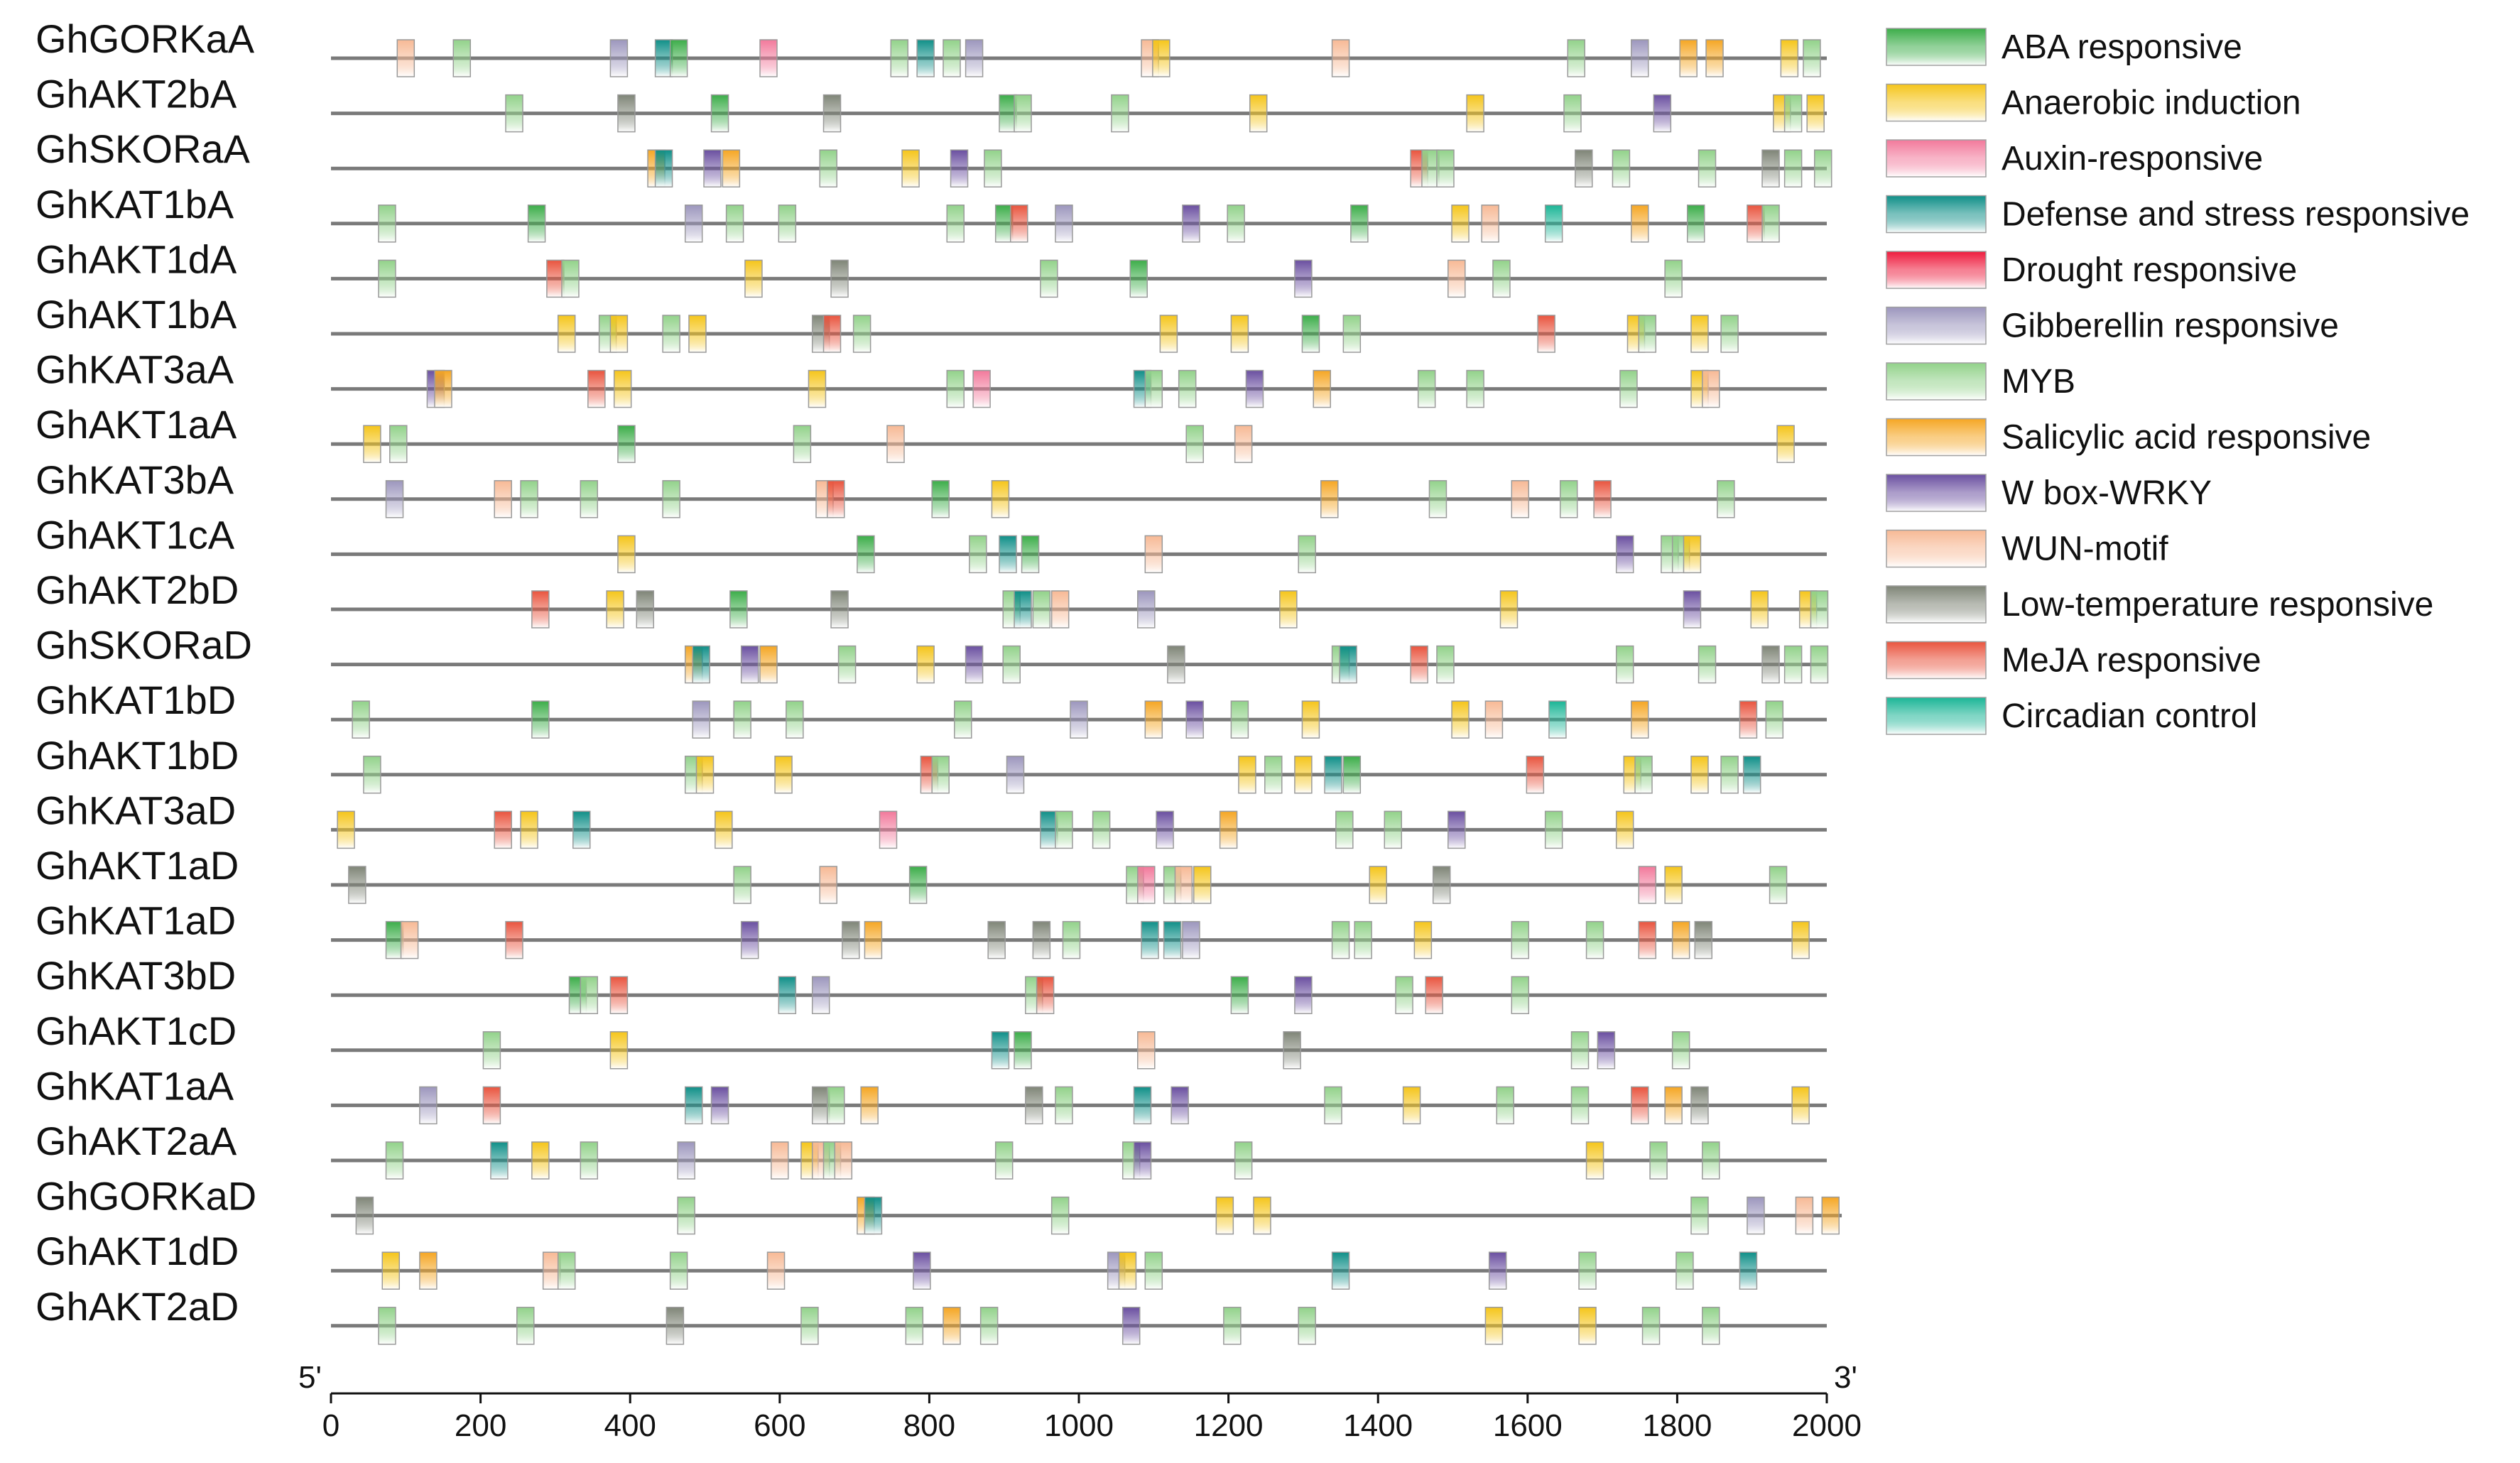 The height and width of the screenshot is (1463, 2520). I want to click on gene-row: GhAKT1bA, so click(932, 322).